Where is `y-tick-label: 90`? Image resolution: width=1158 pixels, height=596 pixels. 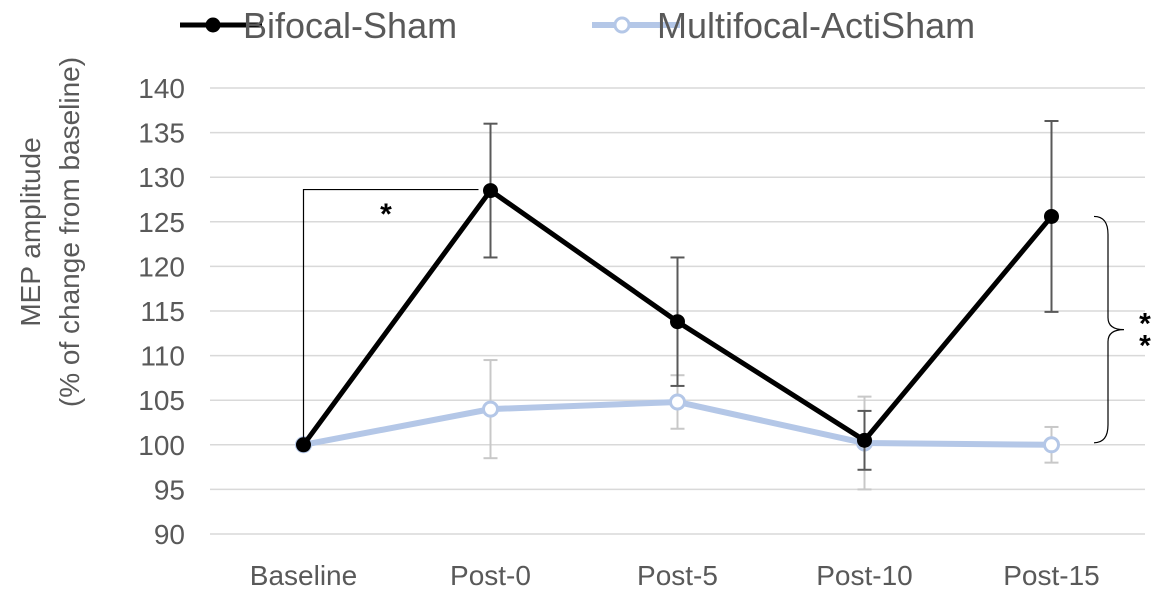 y-tick-label: 90 is located at coordinates (169, 534).